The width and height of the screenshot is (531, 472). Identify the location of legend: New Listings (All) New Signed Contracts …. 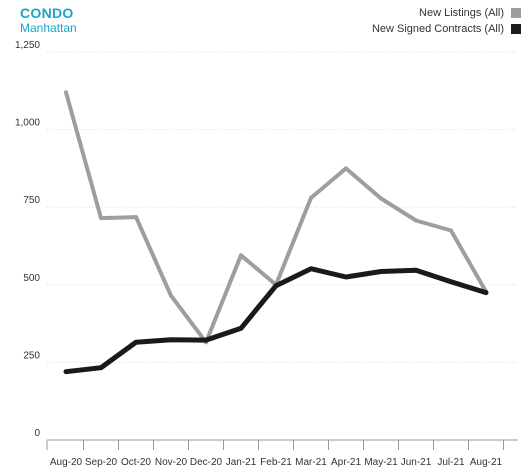
(446, 21).